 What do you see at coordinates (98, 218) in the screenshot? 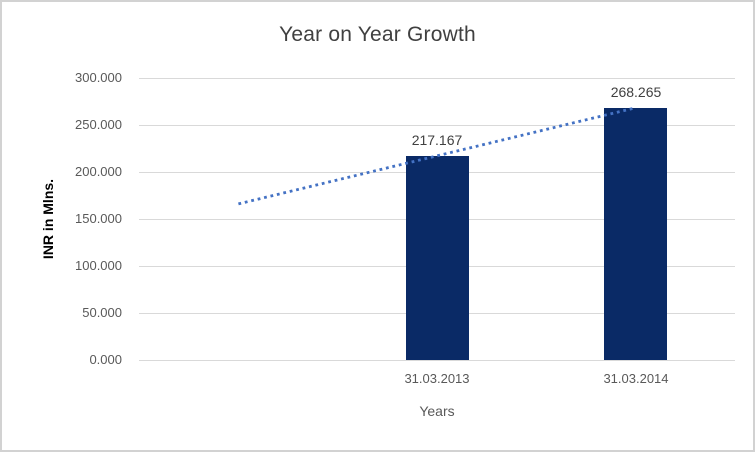
I see `y-tick-label: 150.000` at bounding box center [98, 218].